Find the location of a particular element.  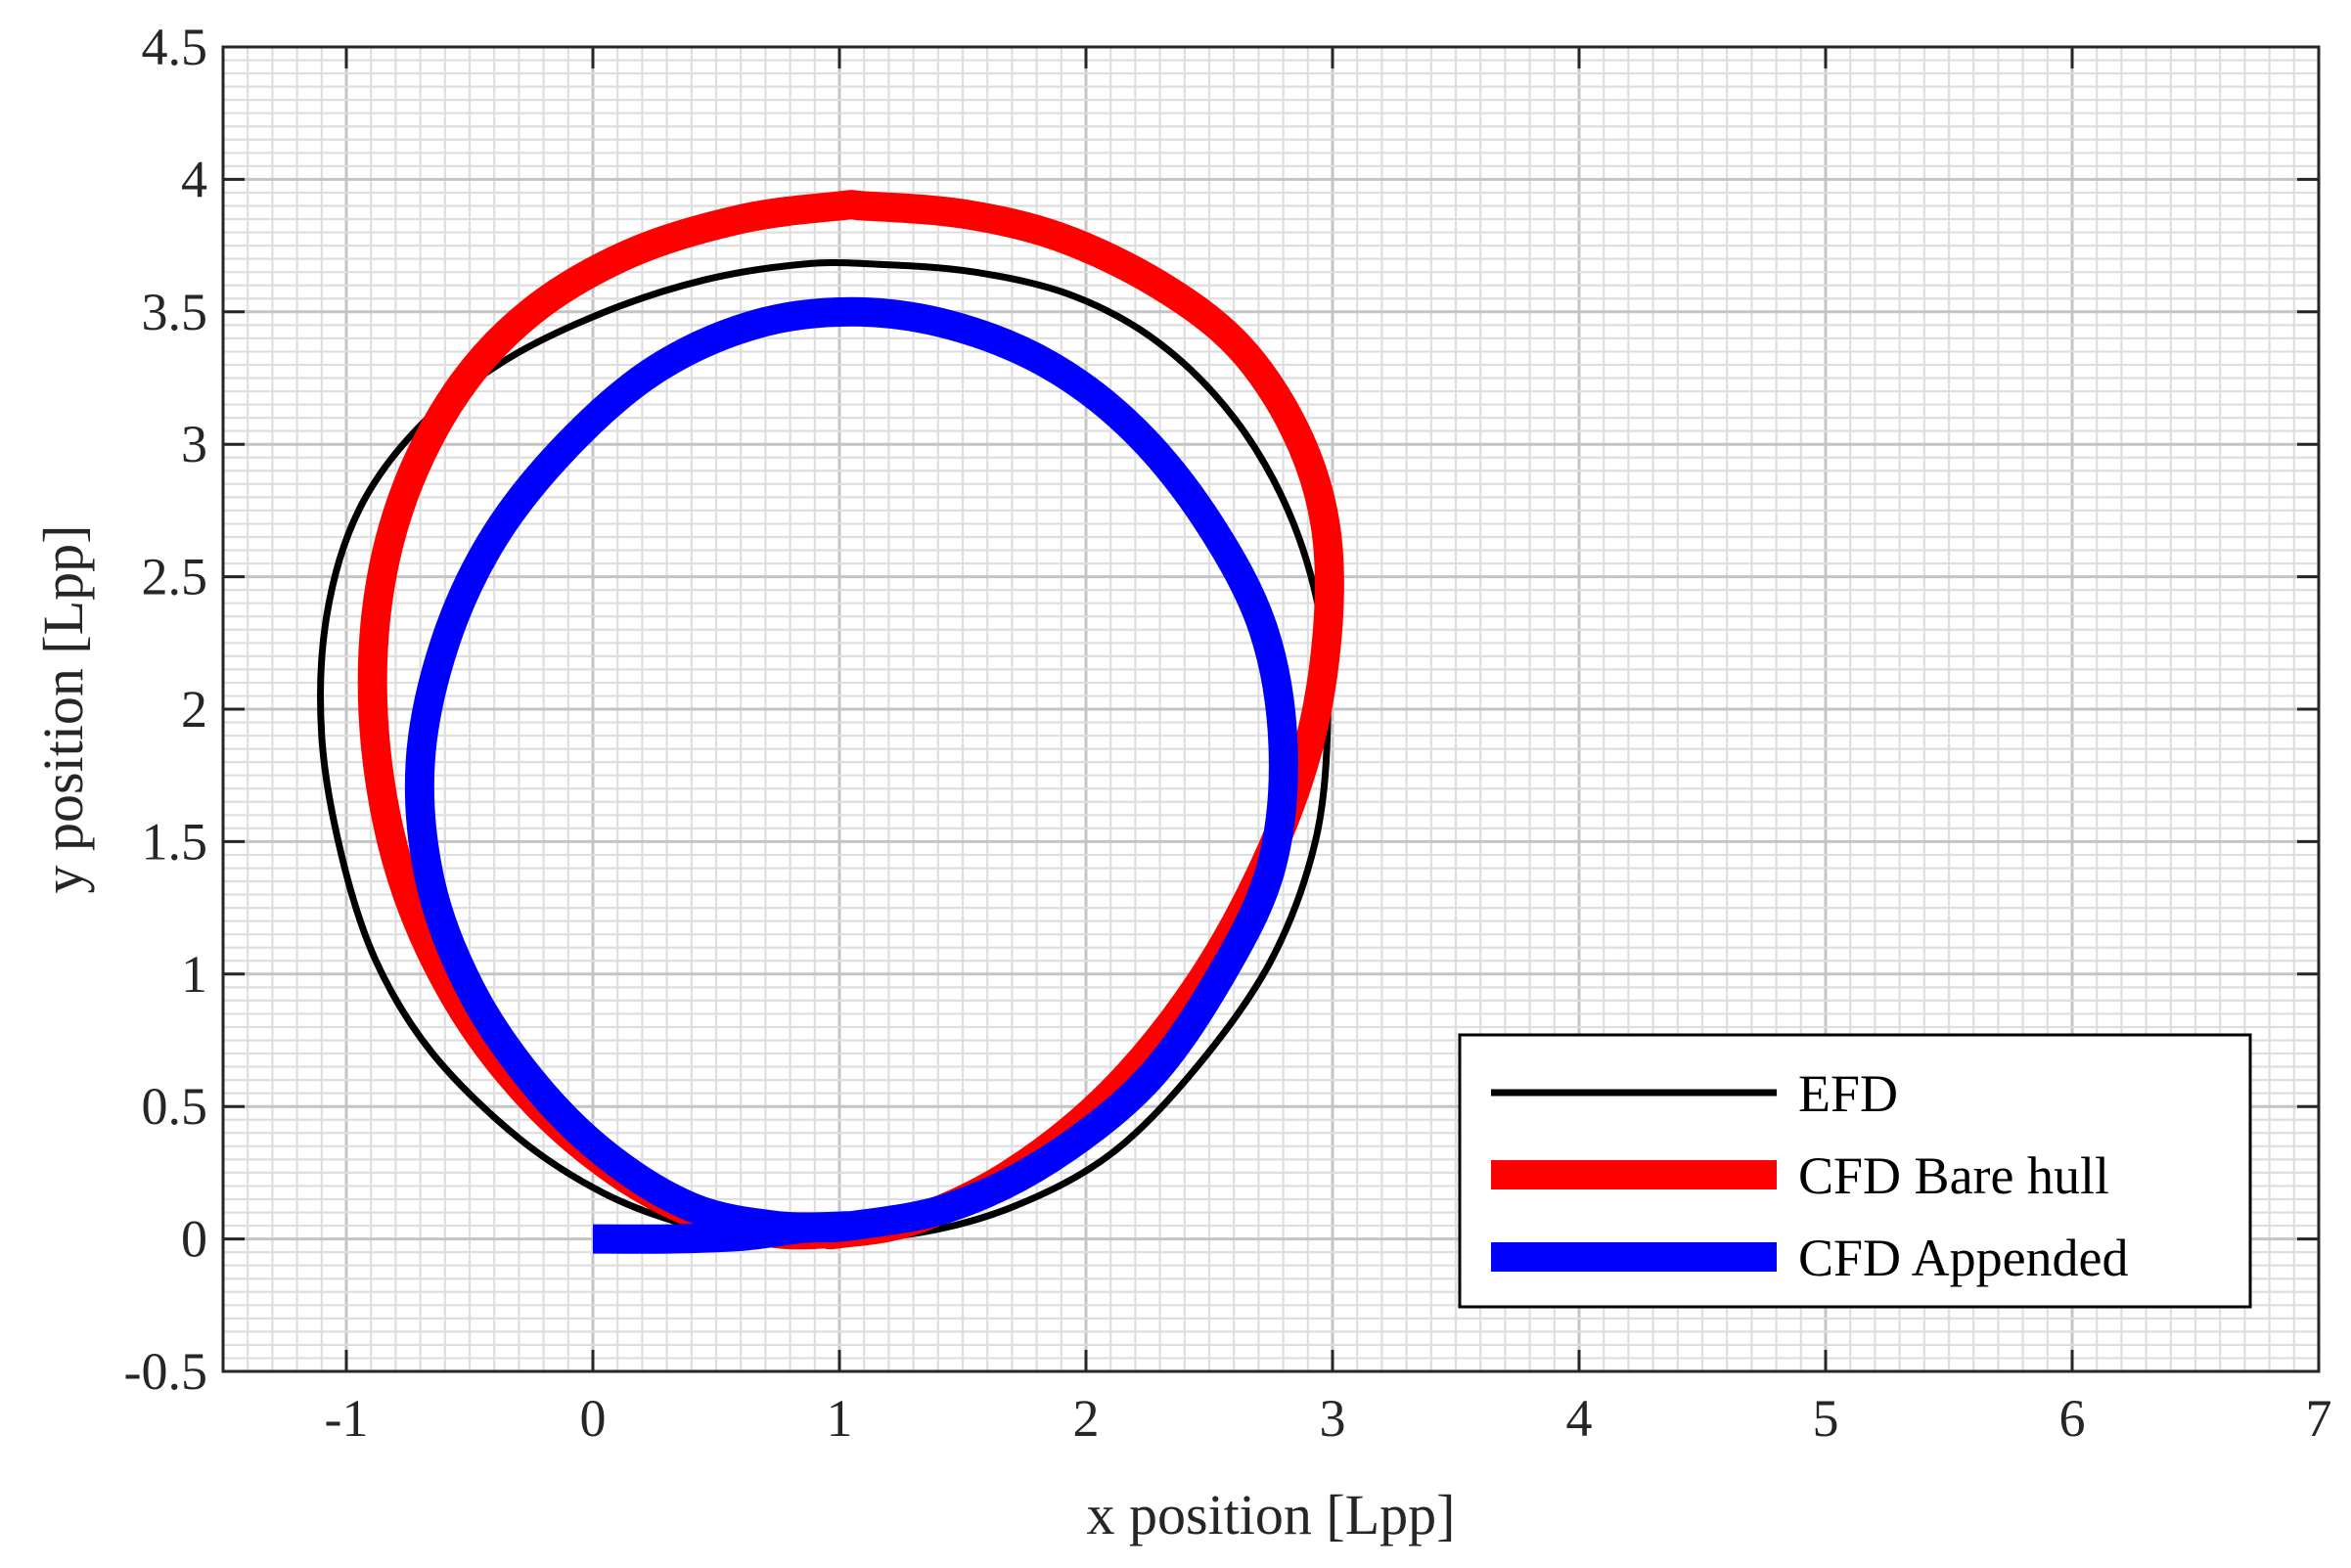

x-tick-label: 1 is located at coordinates (840, 1418).